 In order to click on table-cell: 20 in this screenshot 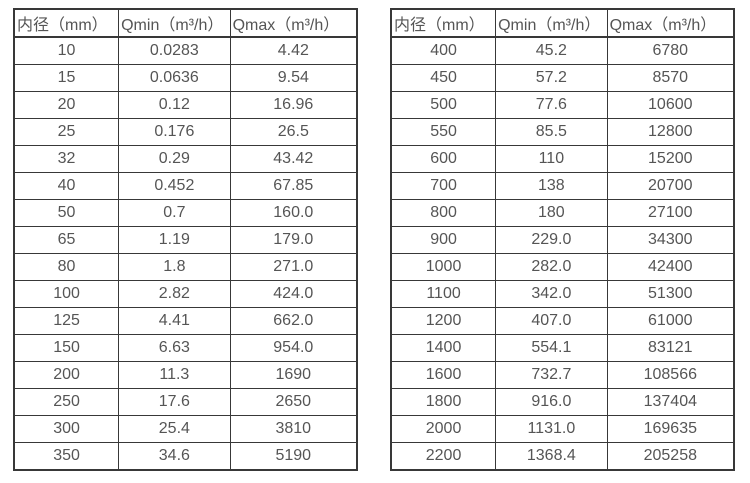, I will do `click(66, 105)`.